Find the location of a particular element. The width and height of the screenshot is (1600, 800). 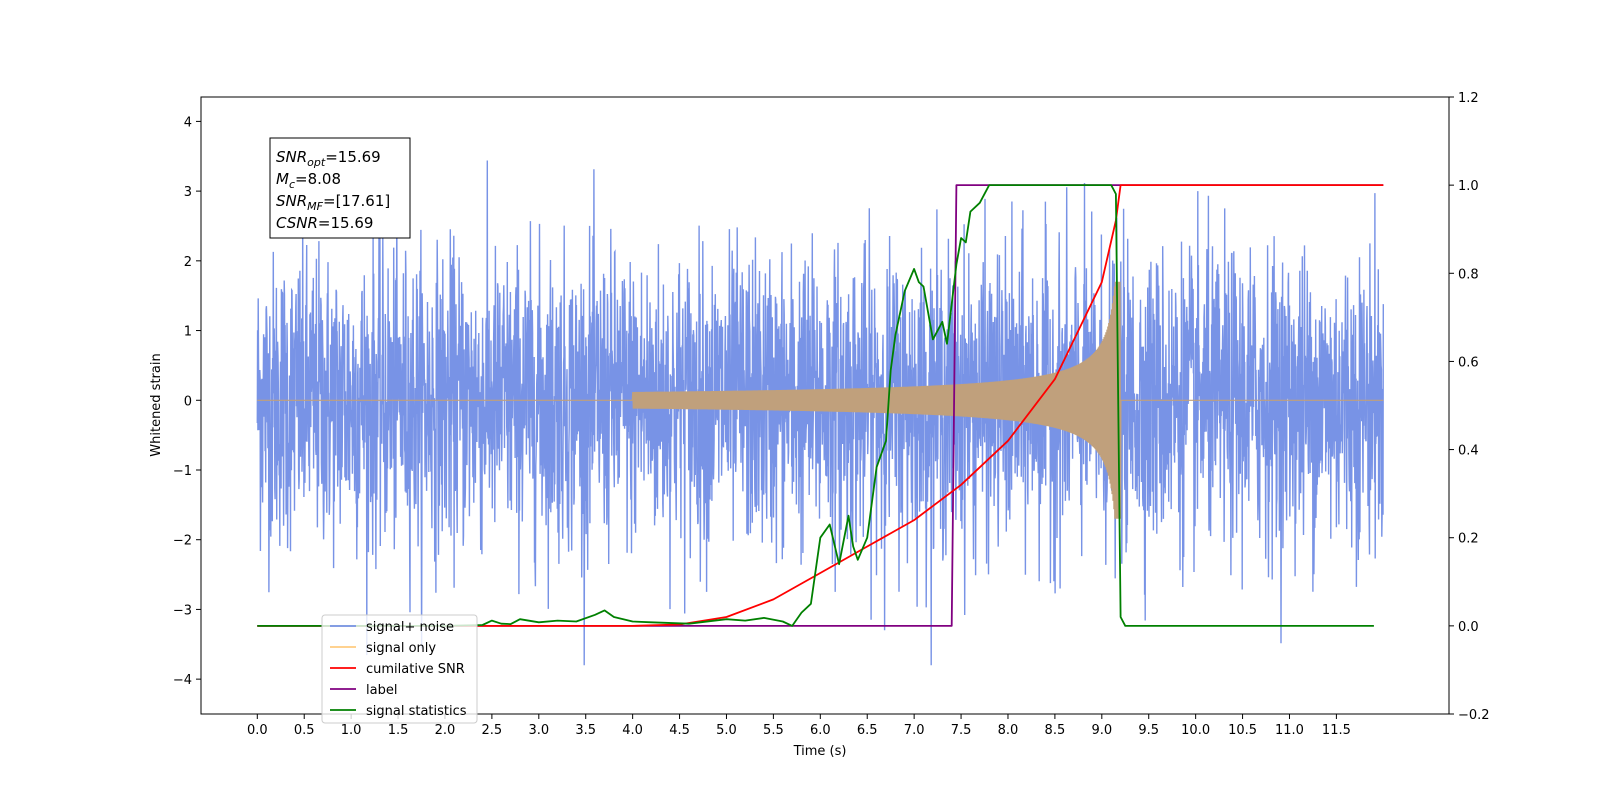

y-right-tick-label: 0.0 is located at coordinates (1468, 627).